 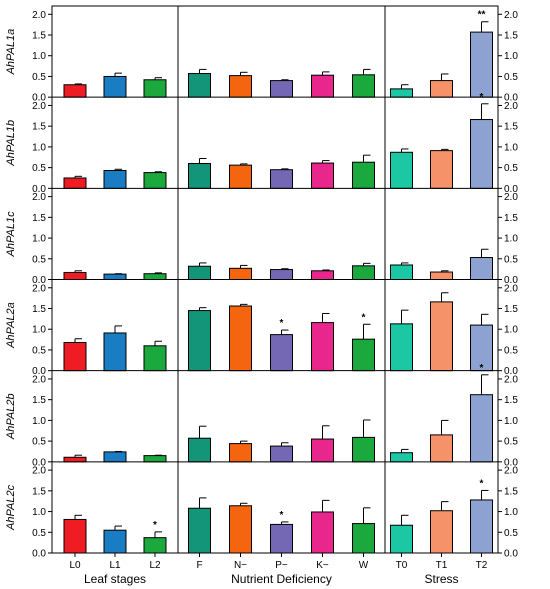 What do you see at coordinates (441, 532) in the screenshot?
I see `bar-ahpal2c-t1` at bounding box center [441, 532].